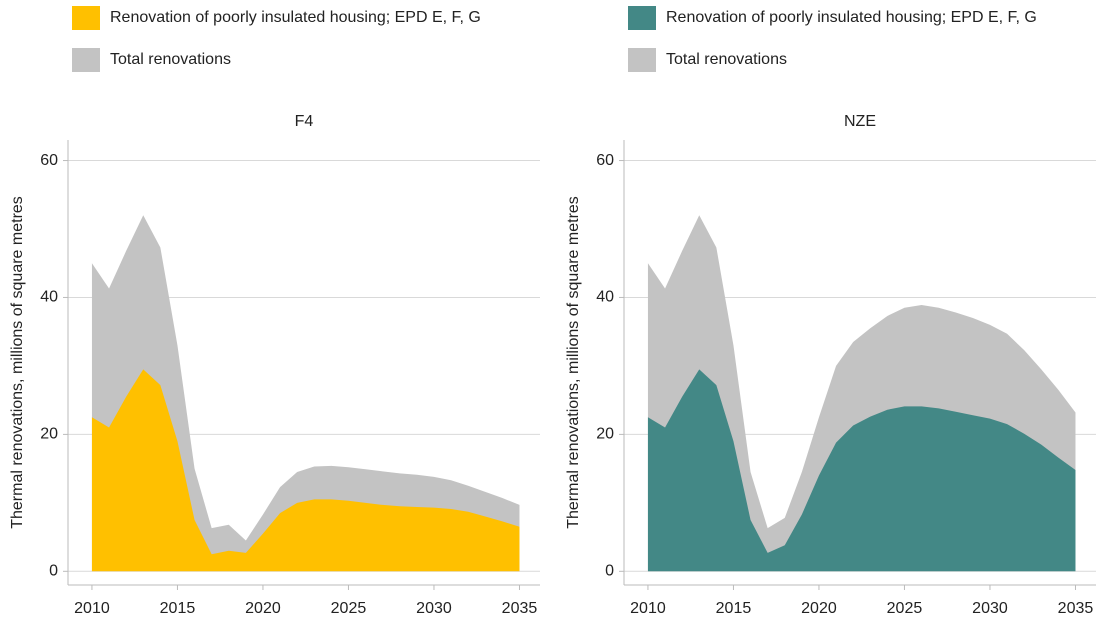 This screenshot has height=621, width=1115. I want to click on chart-title: F4, so click(304, 121).